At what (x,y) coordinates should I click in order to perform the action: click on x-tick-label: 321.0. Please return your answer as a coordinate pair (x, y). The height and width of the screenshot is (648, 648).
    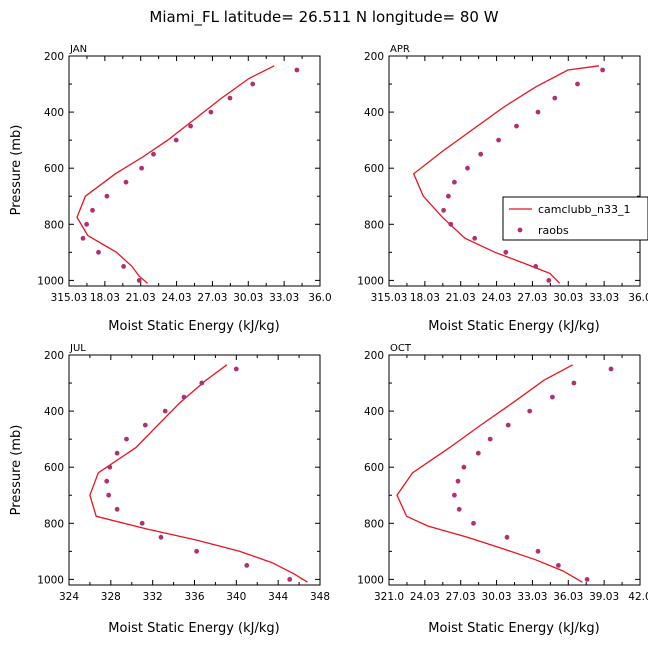
    Looking at the image, I should click on (389, 597).